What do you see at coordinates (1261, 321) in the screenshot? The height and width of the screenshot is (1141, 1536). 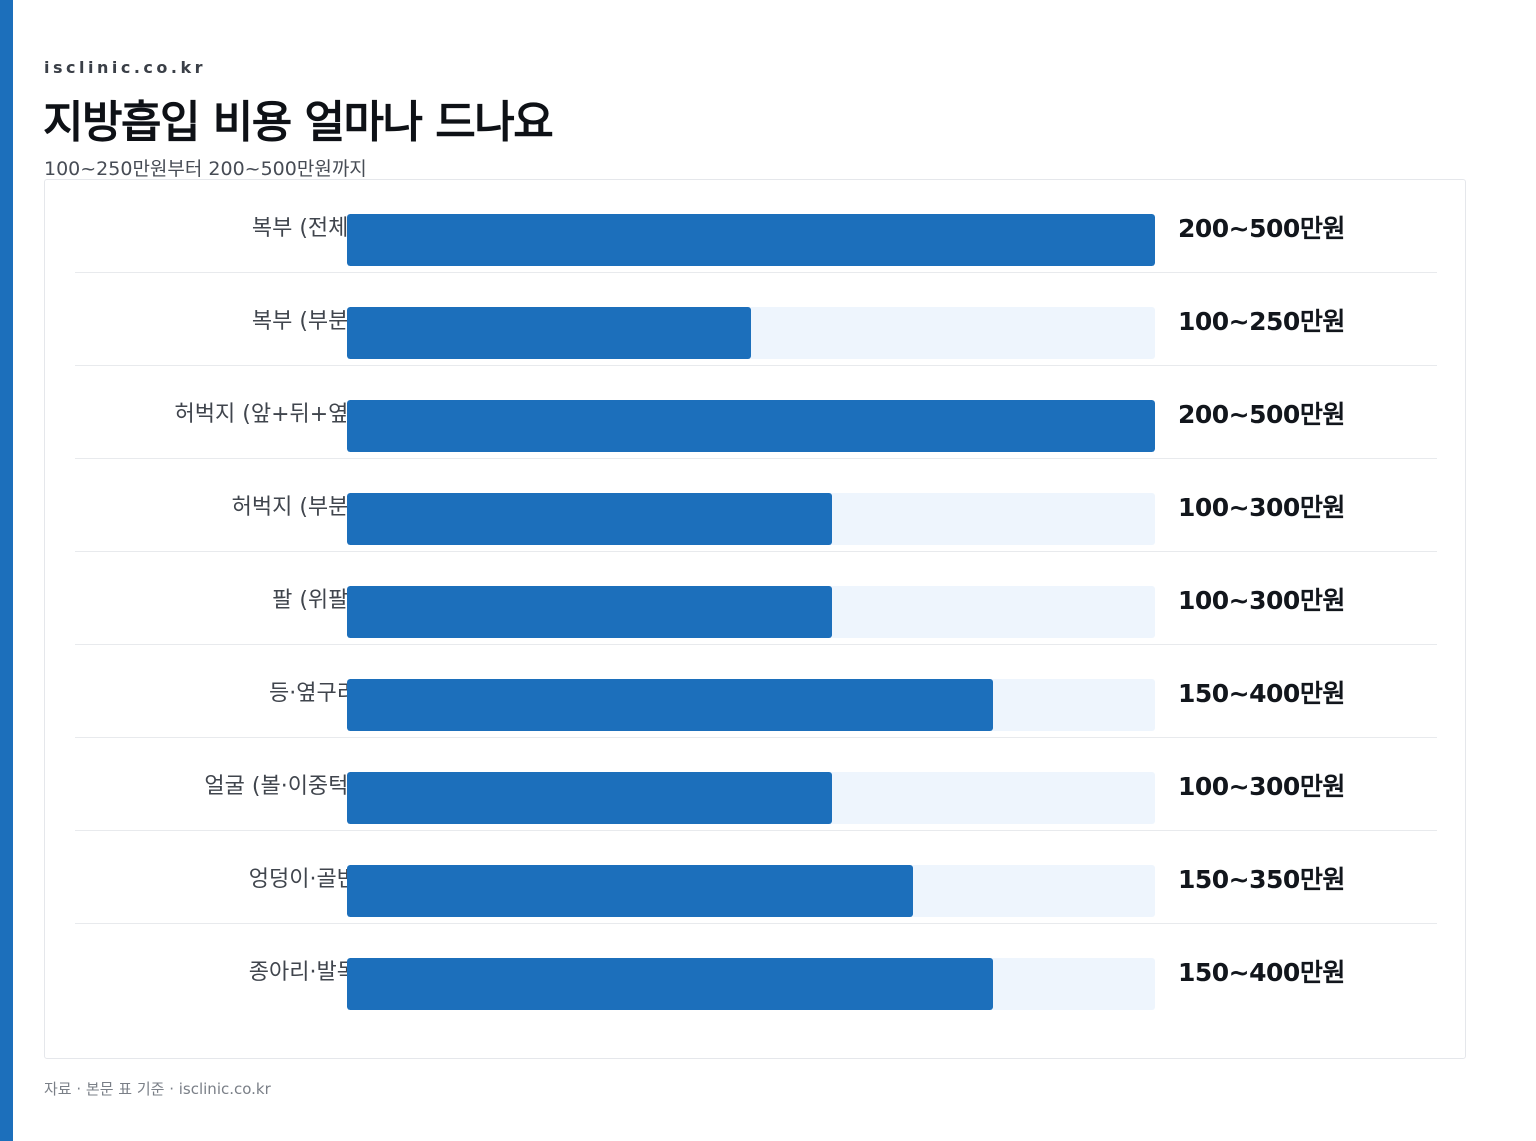 I see `data-label: 100~250만원` at bounding box center [1261, 321].